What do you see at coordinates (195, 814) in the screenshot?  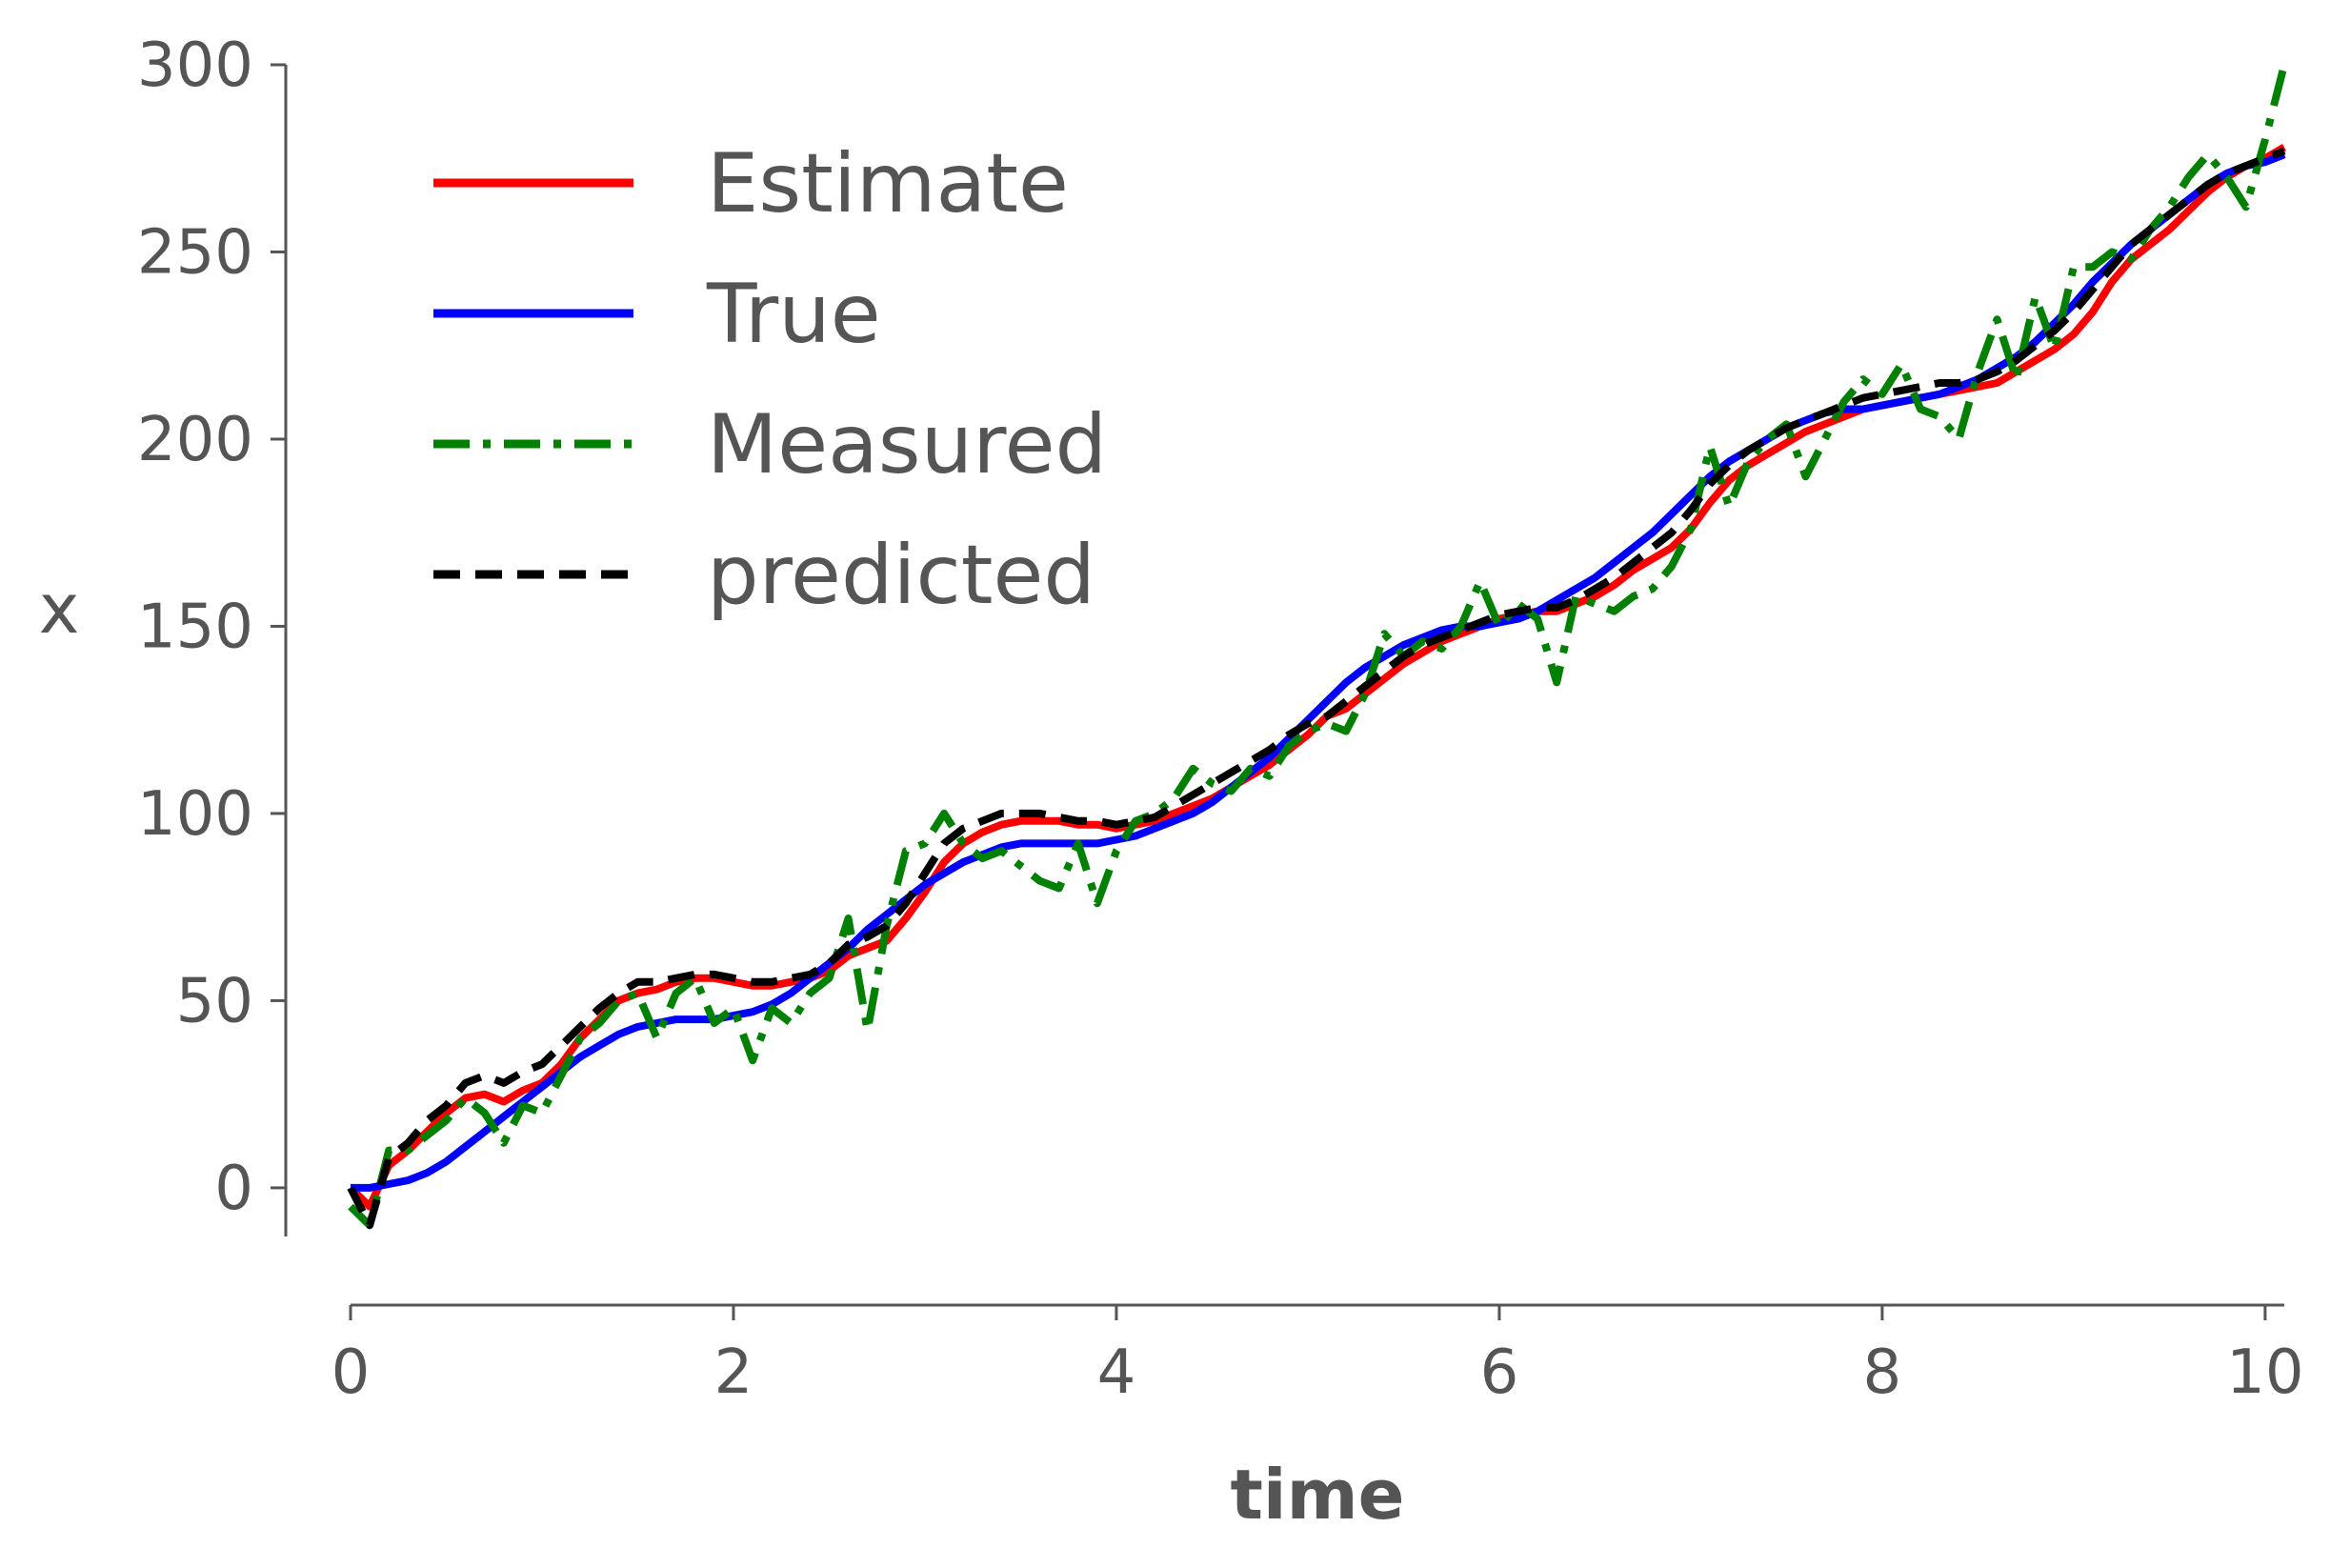 I see `y-tick-label: 100` at bounding box center [195, 814].